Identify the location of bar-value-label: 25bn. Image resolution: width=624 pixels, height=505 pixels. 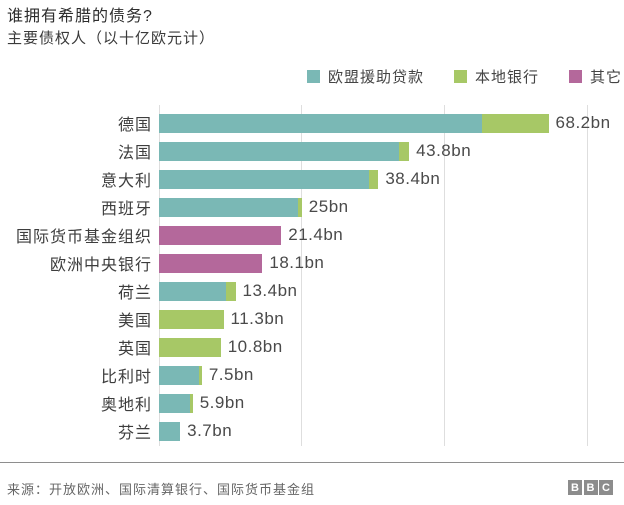
(328, 206).